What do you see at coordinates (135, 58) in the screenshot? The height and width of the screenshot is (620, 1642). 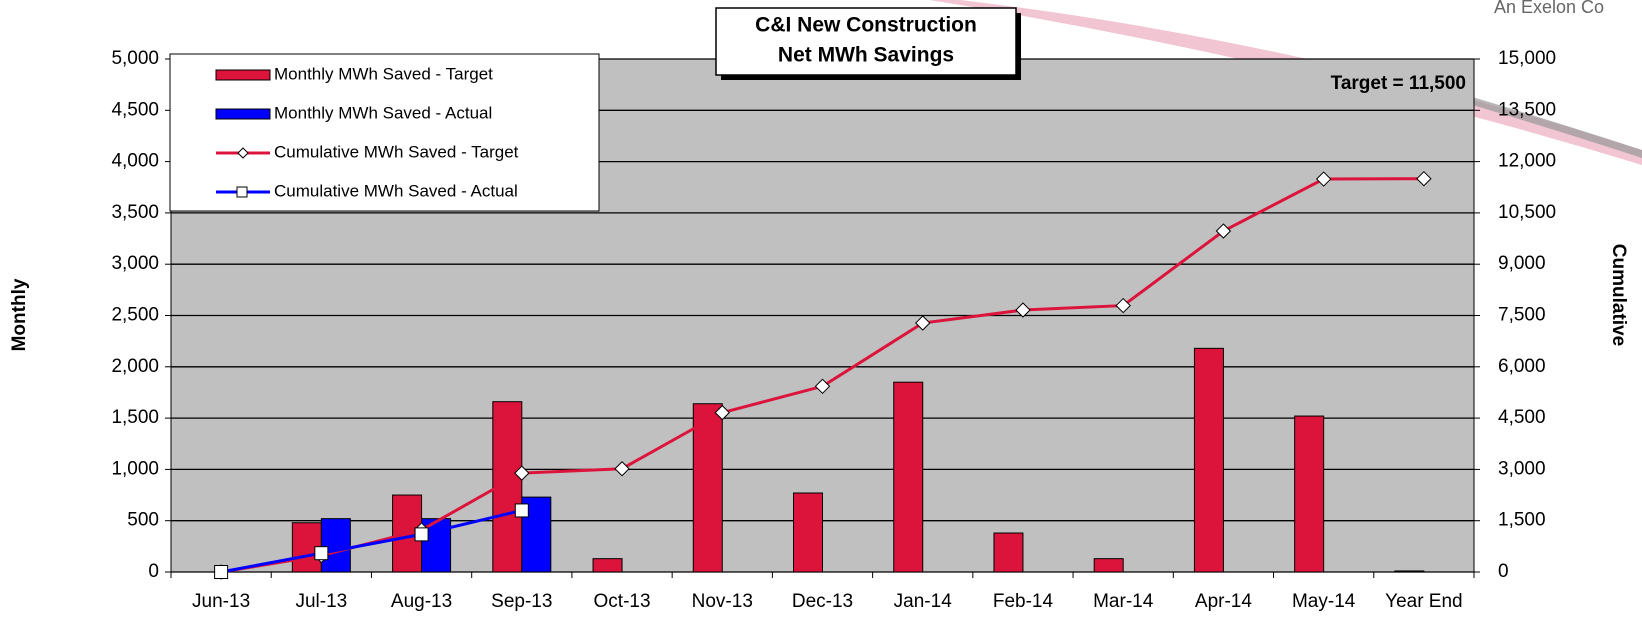 I see `y-tick-label: 5,000` at bounding box center [135, 58].